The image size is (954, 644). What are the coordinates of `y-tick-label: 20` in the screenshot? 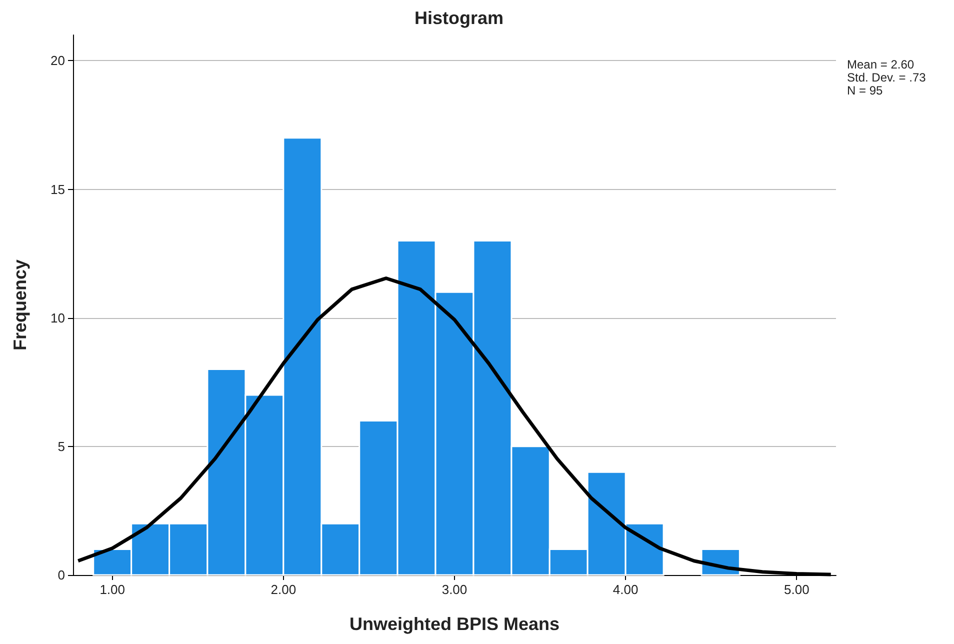 It's located at (57, 60).